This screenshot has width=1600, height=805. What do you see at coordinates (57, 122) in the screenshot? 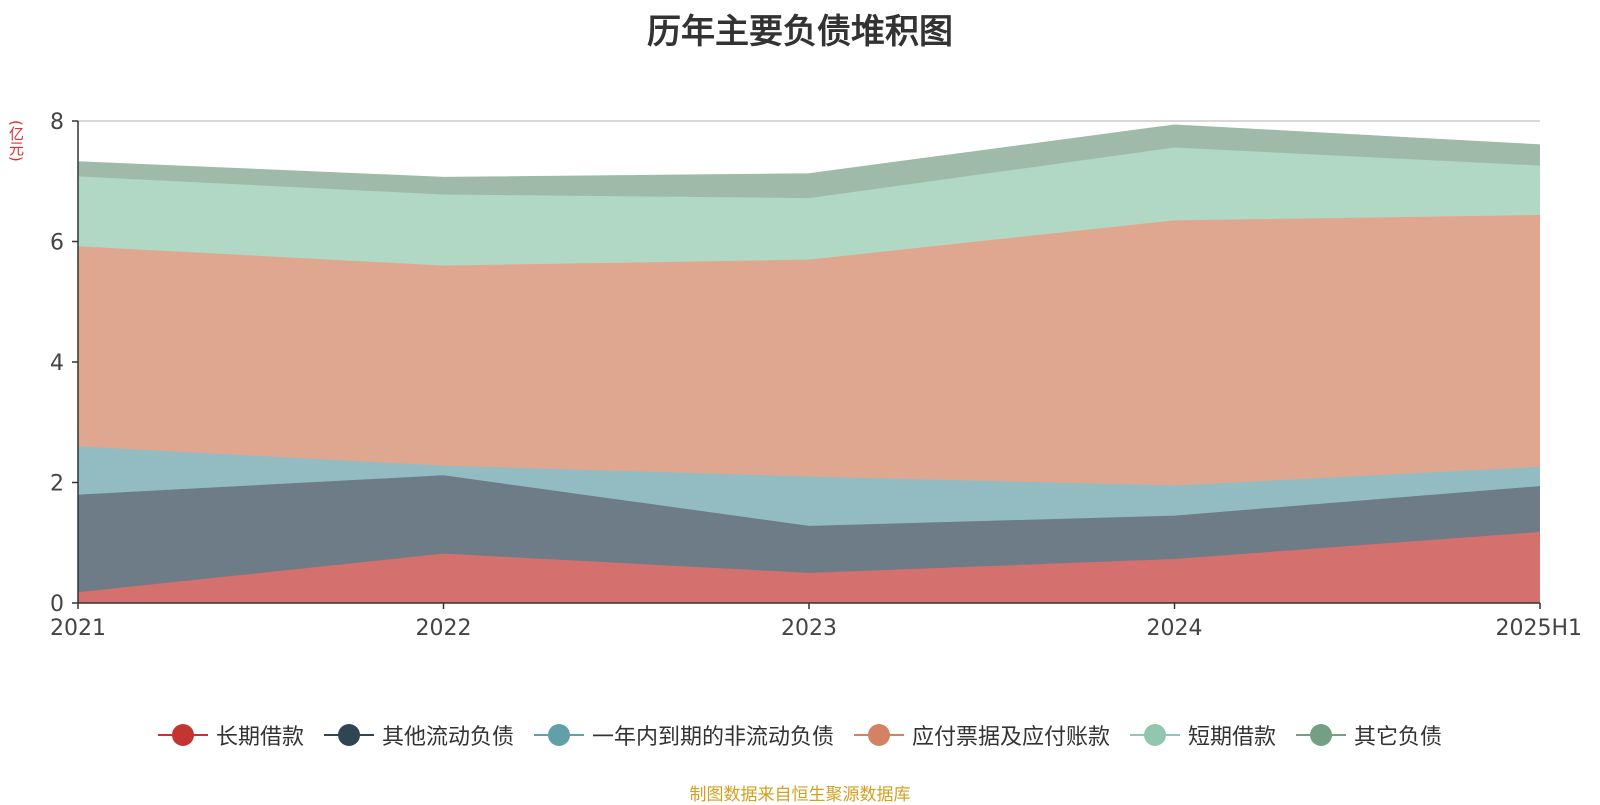
I see `y-tick-label: 8` at bounding box center [57, 122].